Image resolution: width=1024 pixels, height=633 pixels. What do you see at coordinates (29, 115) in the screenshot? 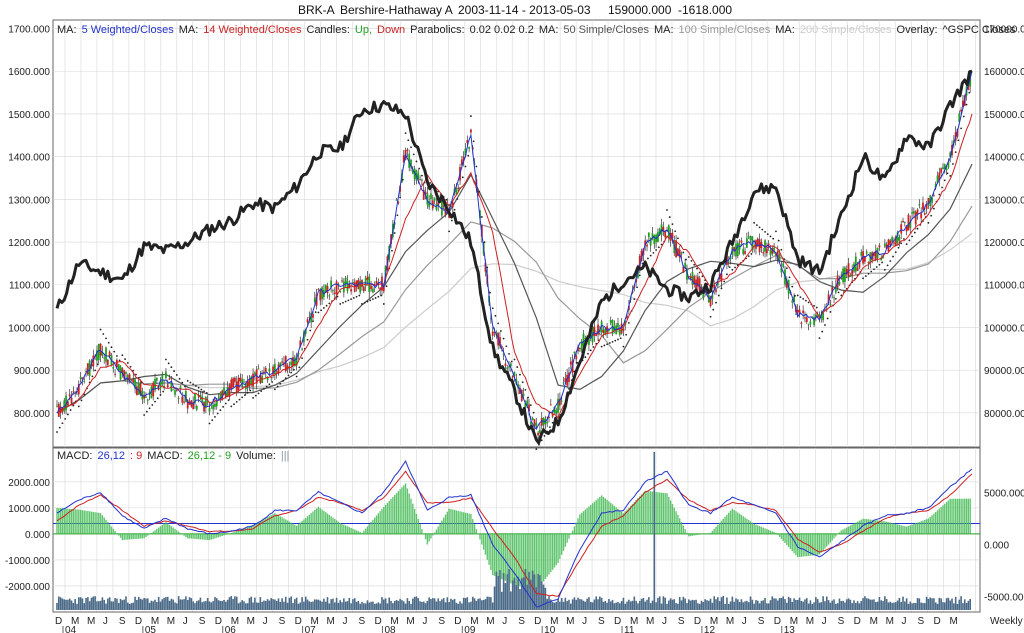
I see `price-tick-label: 1500.000` at bounding box center [29, 115].